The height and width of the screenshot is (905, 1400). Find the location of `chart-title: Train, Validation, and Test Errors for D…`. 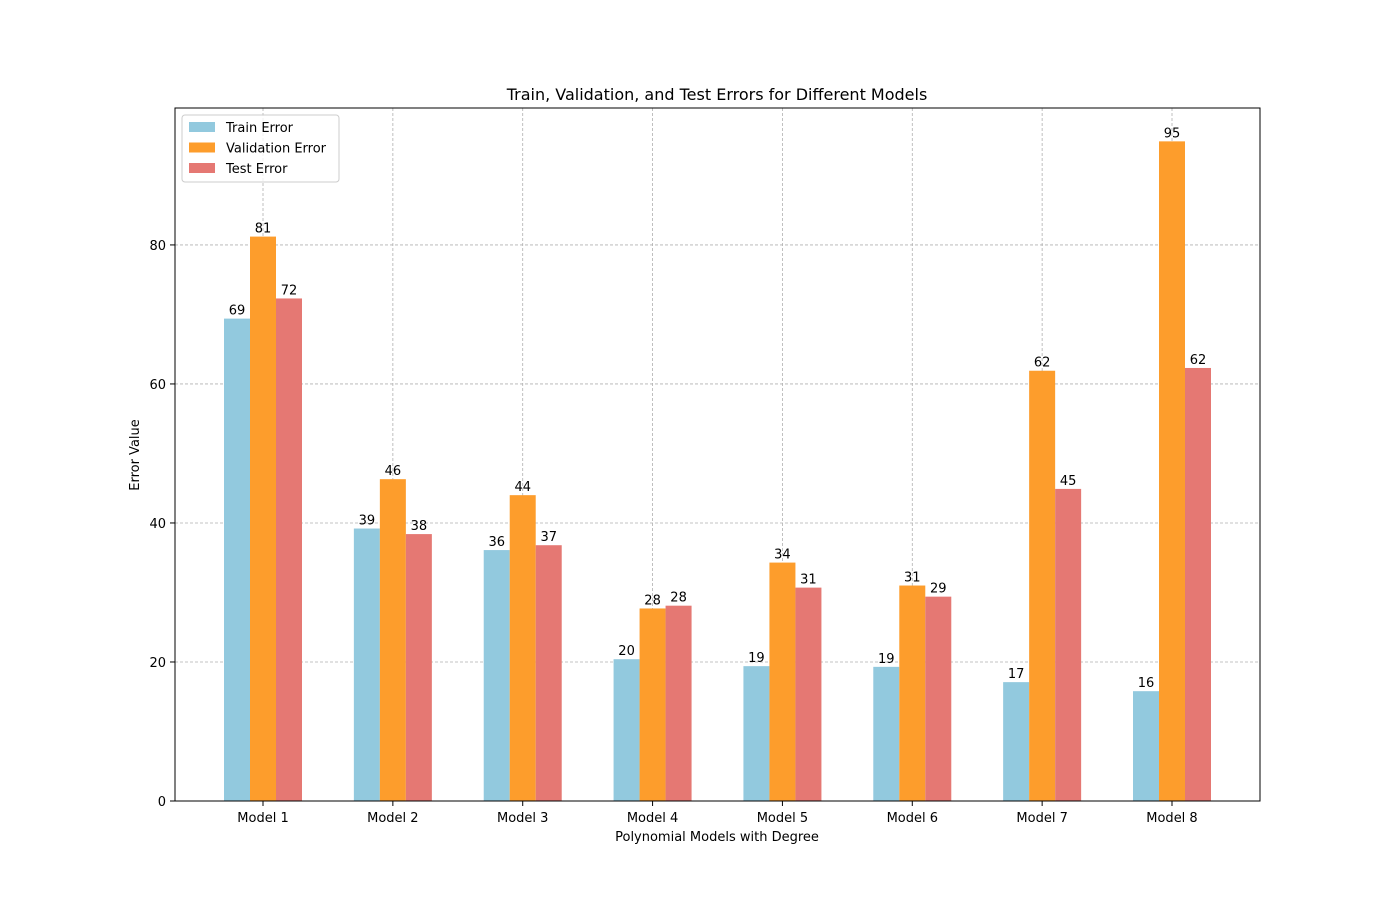

chart-title: Train, Validation, and Test Errors for D… is located at coordinates (717, 94).